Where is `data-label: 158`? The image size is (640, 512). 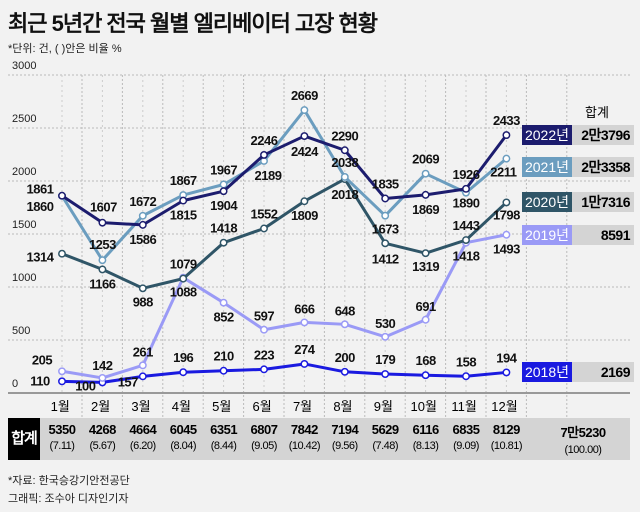 data-label: 158 is located at coordinates (466, 361).